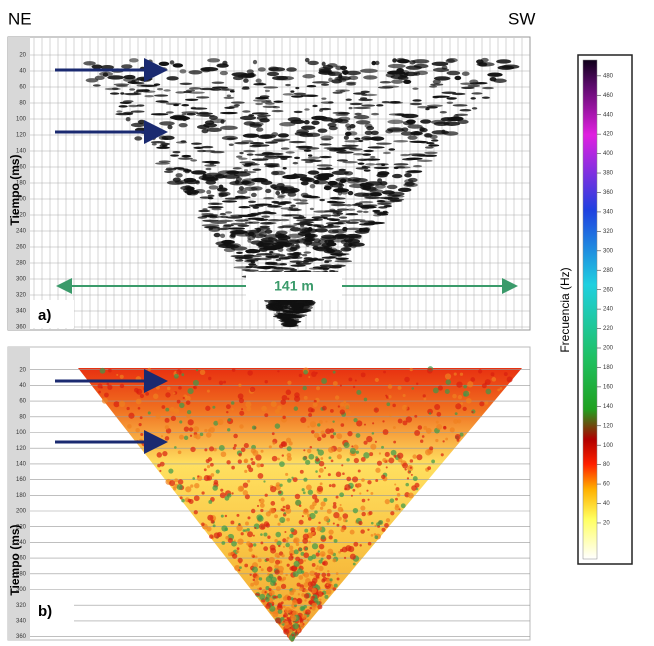 The height and width of the screenshot is (646, 654). What do you see at coordinates (606, 504) in the screenshot?
I see `colorbar-tick-label: 40` at bounding box center [606, 504].